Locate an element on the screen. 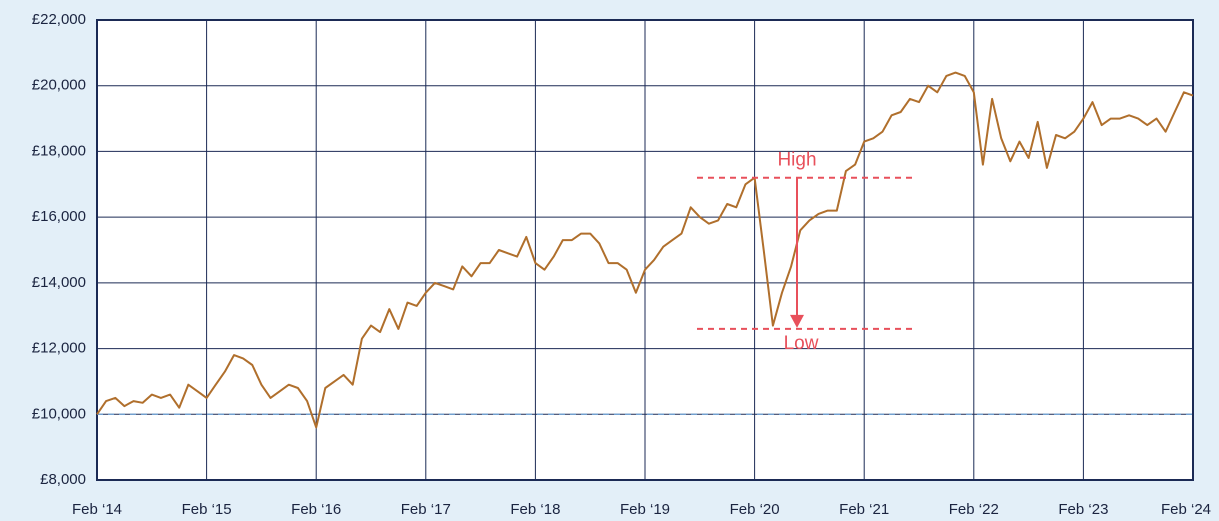 Image resolution: width=1219 pixels, height=521 pixels. x-tick-label: Feb ‘24 is located at coordinates (1186, 509).